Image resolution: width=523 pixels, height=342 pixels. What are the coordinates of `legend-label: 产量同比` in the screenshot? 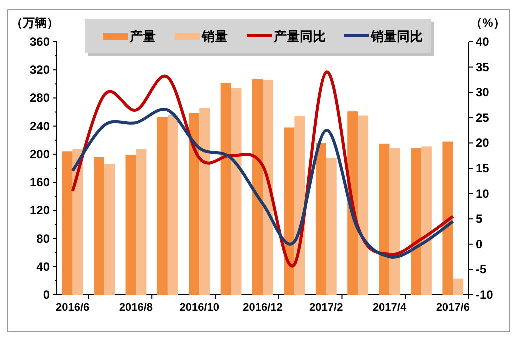 It's located at (299, 36).